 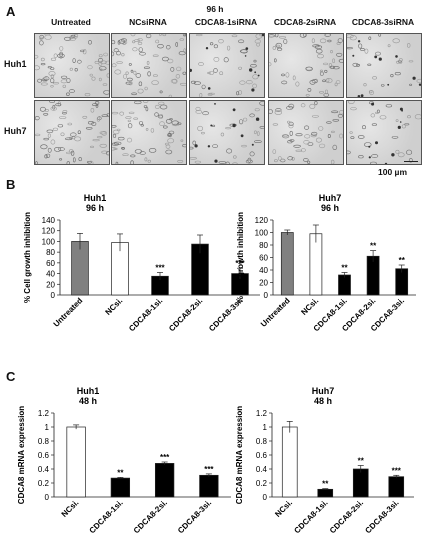 What do you see at coordinates (265, 497) in the screenshot?
I see `y-tick-label: 0` at bounding box center [265, 497].